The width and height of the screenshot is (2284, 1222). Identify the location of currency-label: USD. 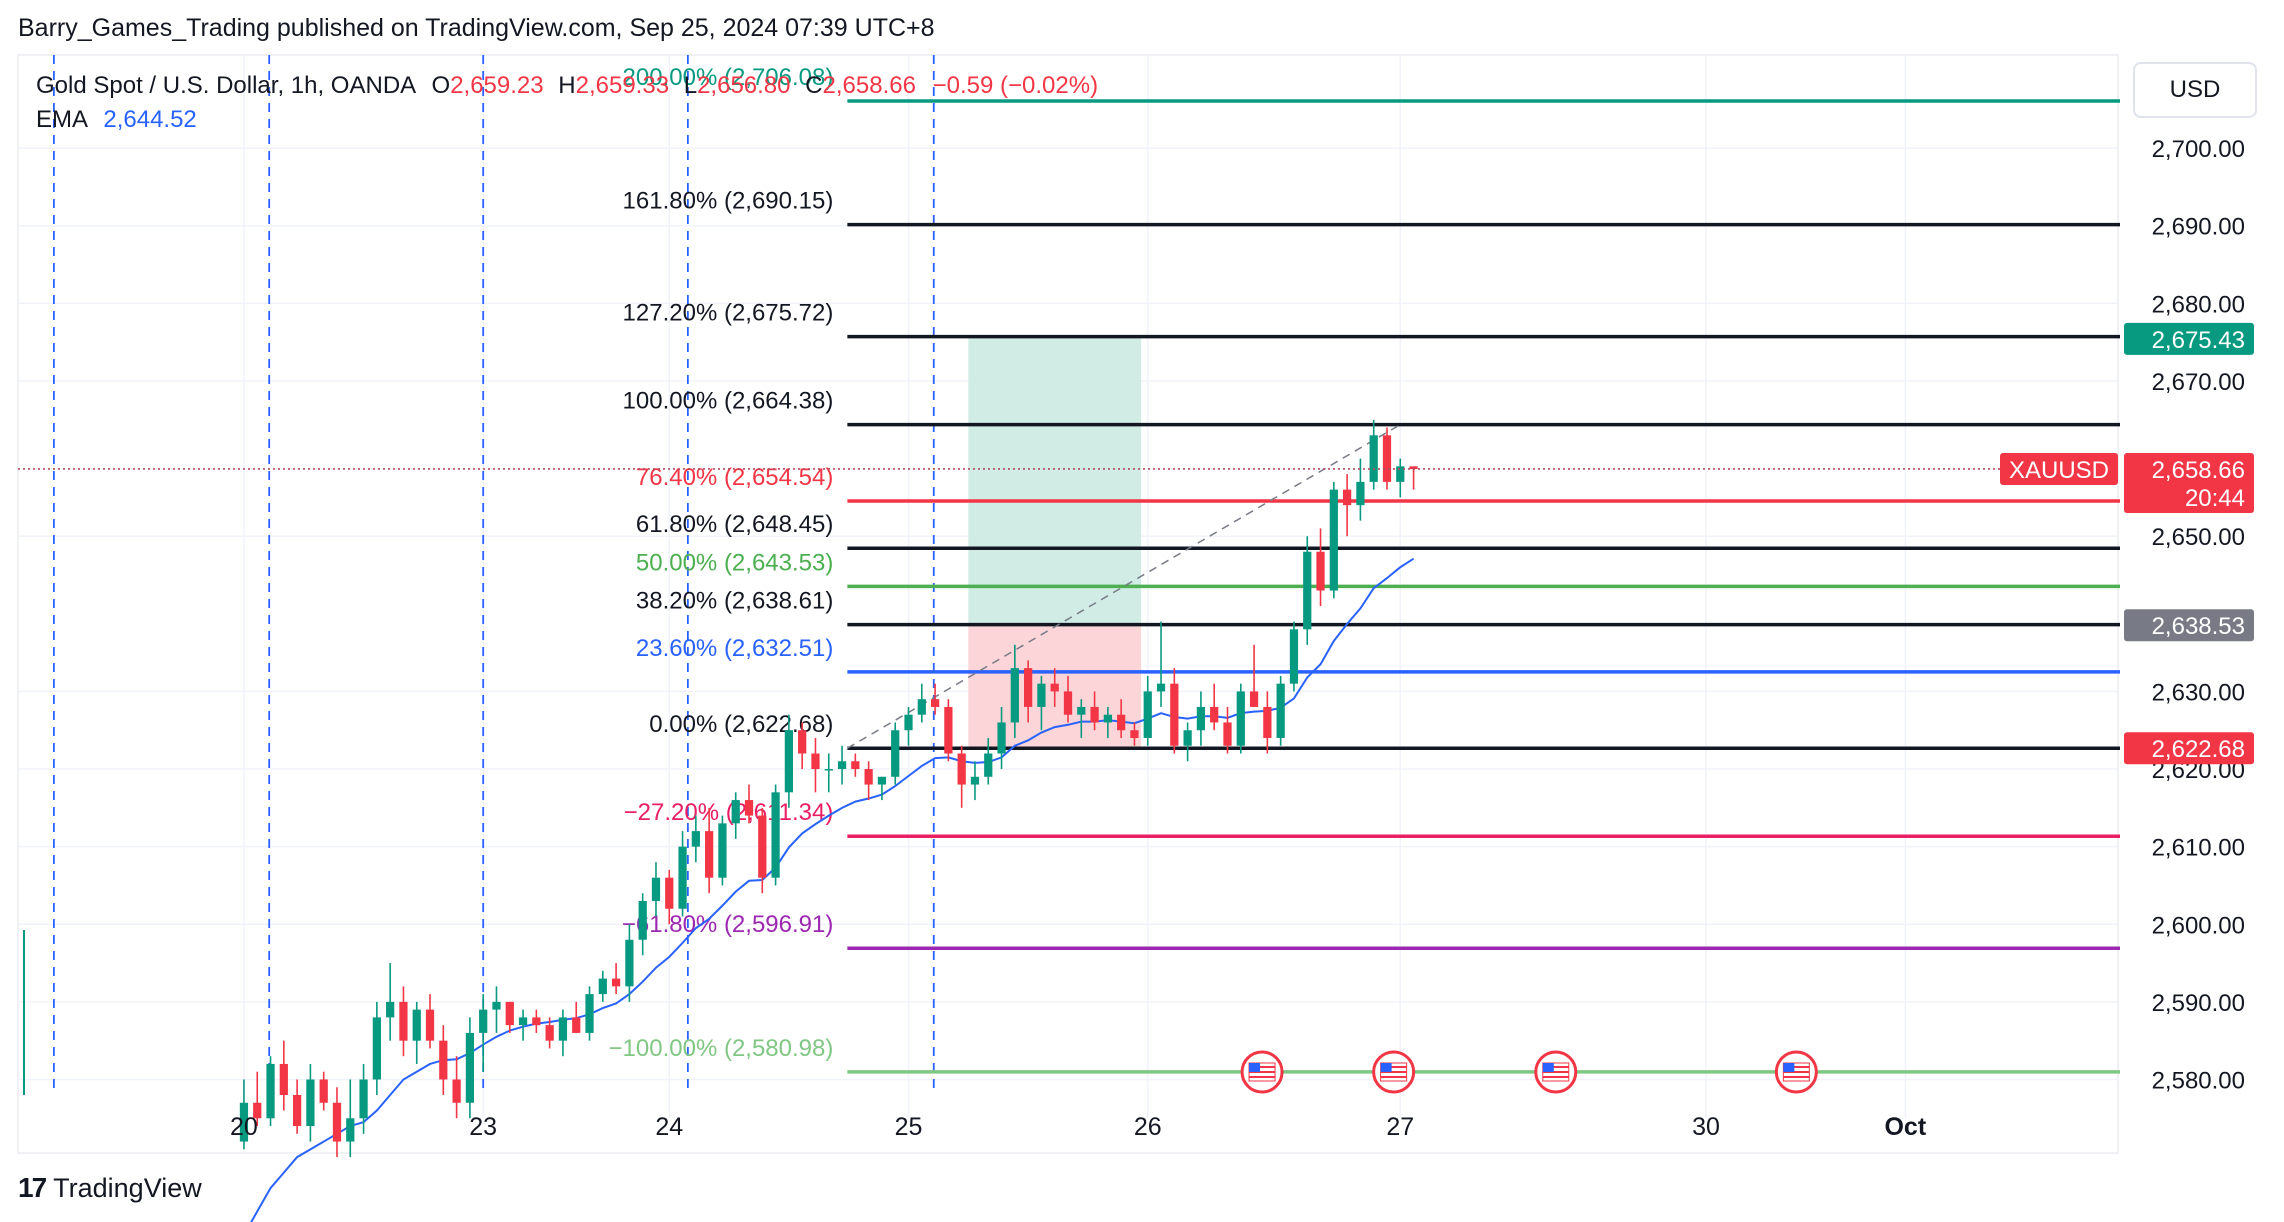
(2195, 89).